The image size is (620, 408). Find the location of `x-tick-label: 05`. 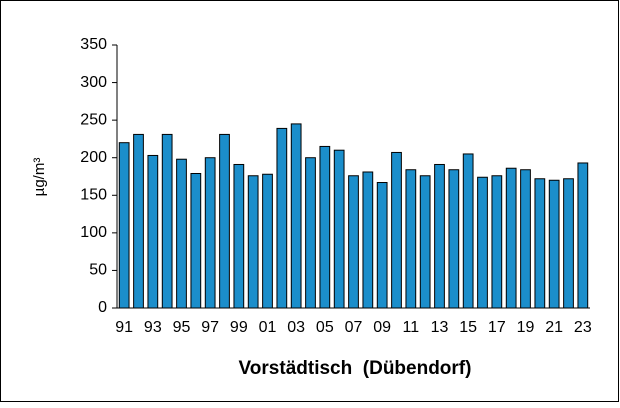

x-tick-label: 05 is located at coordinates (325, 327).